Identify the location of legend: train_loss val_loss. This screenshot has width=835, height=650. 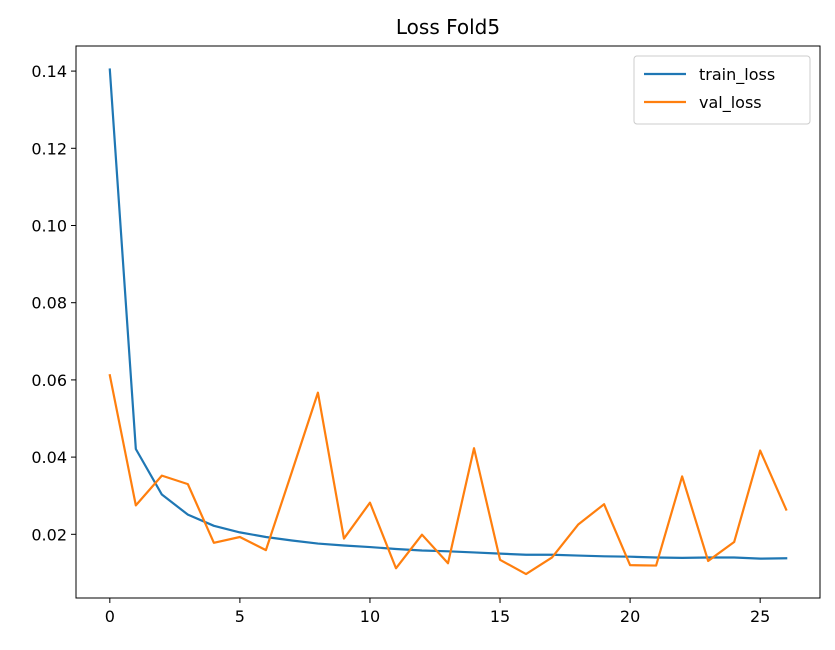
(722, 90).